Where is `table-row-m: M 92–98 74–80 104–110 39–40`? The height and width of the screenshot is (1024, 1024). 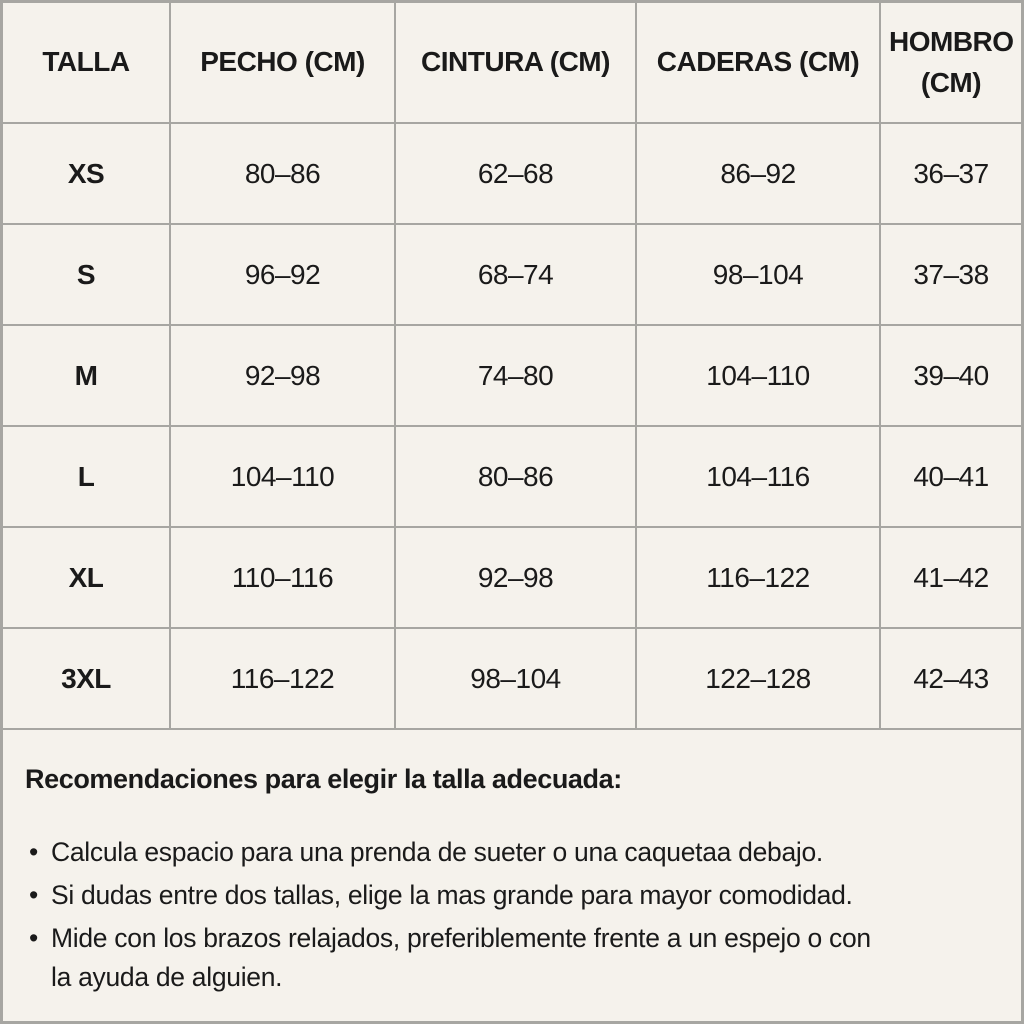
table-row-m: M 92–98 74–80 104–110 39–40 is located at coordinates (512, 375).